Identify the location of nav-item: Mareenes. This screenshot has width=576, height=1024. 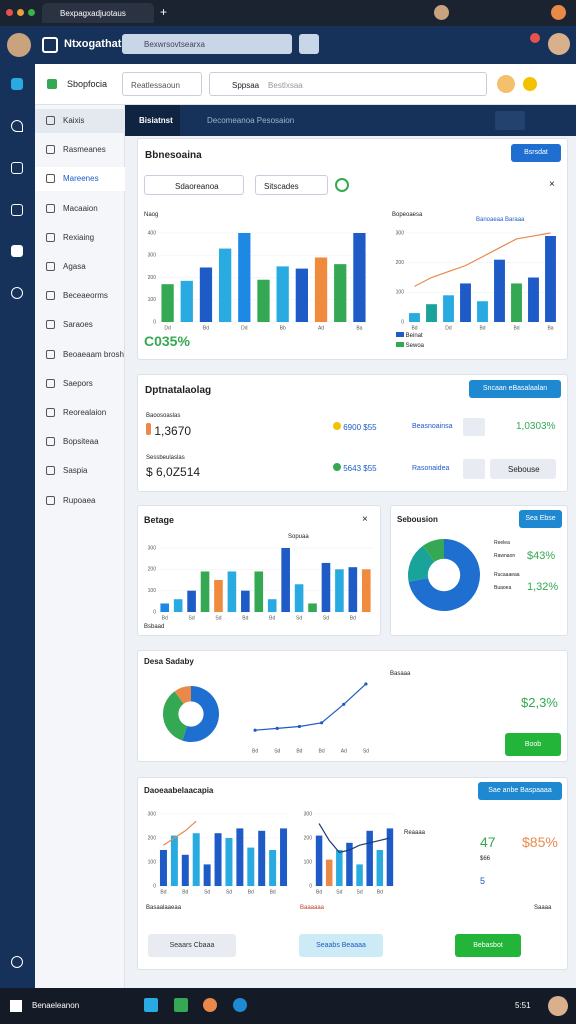
(80, 179).